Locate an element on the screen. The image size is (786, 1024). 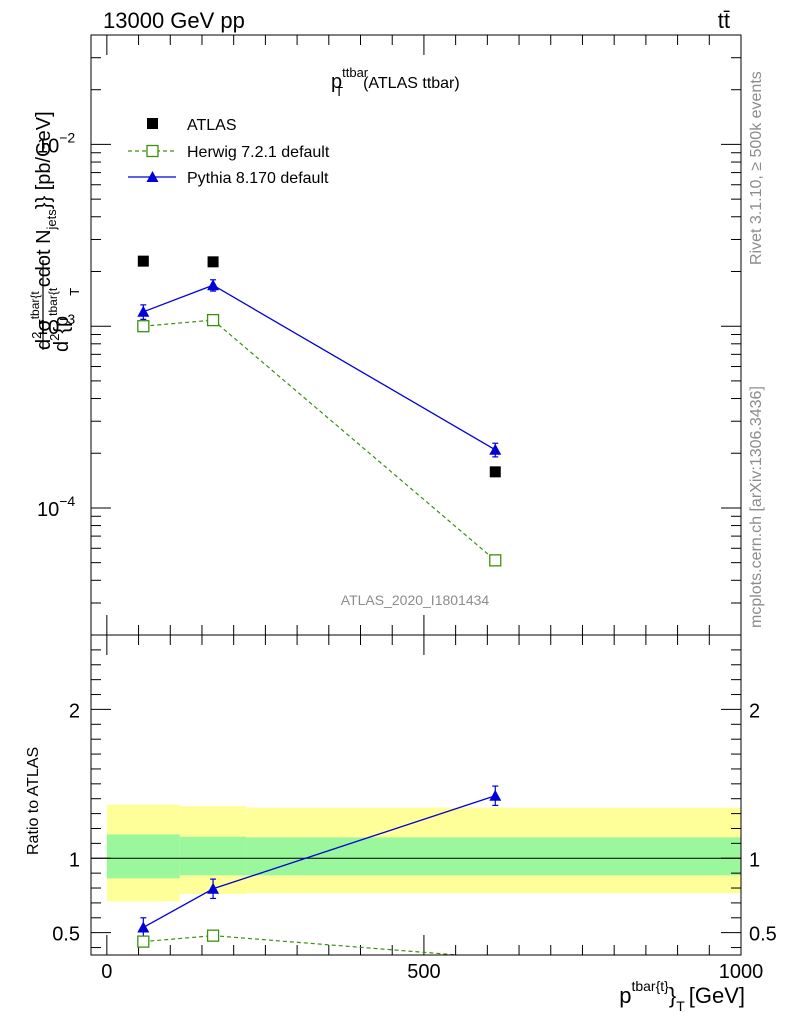
x-axis-label: ptbar{t}}T [GeV] is located at coordinates (682, 996).